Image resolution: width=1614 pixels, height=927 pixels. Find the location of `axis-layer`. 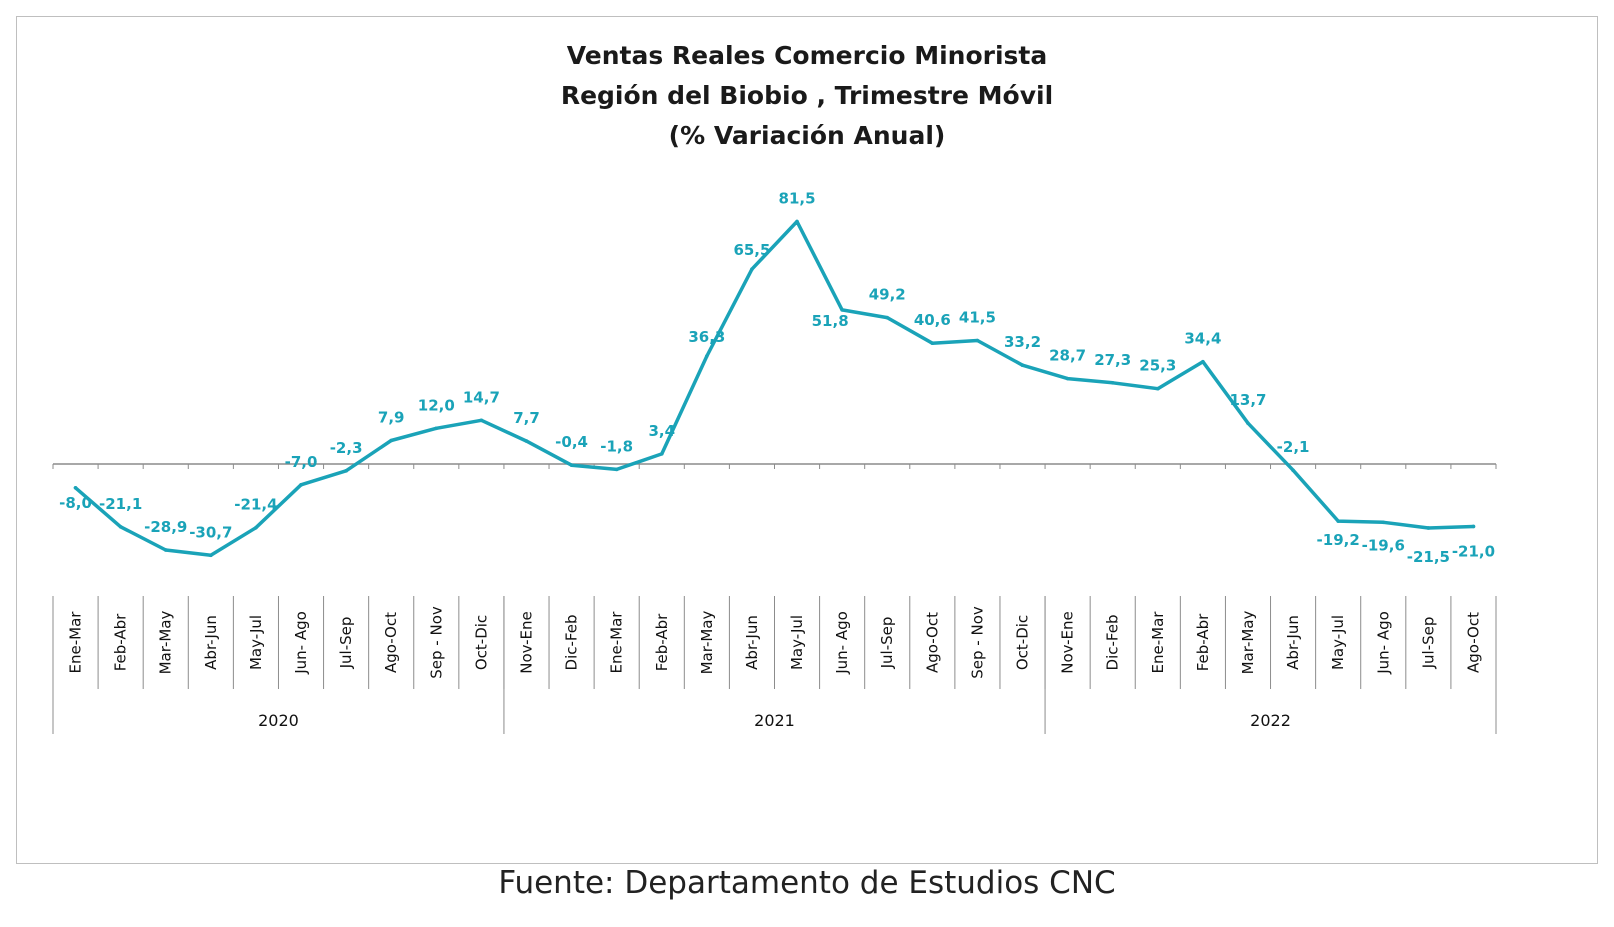

axis-layer is located at coordinates (774, 466).